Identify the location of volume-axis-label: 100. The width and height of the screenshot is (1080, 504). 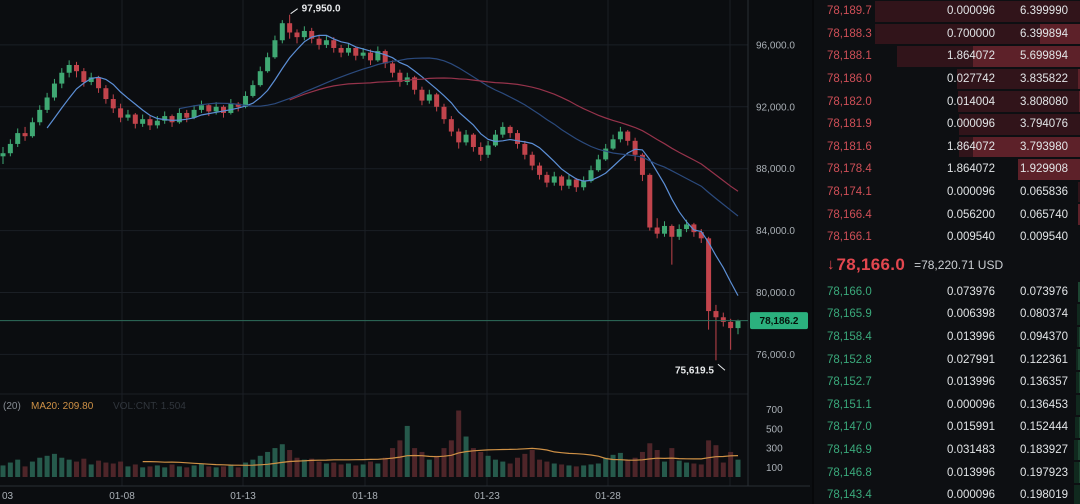
(774, 468).